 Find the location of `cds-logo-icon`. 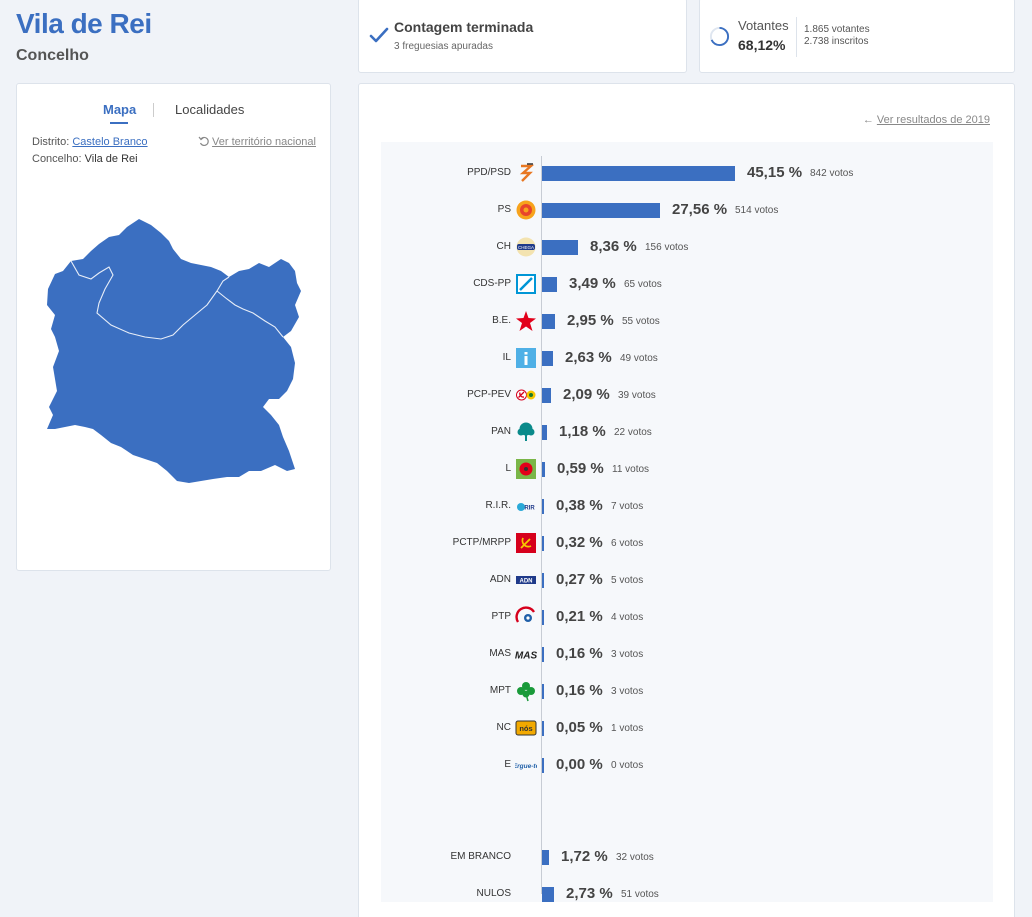

cds-logo-icon is located at coordinates (526, 284).